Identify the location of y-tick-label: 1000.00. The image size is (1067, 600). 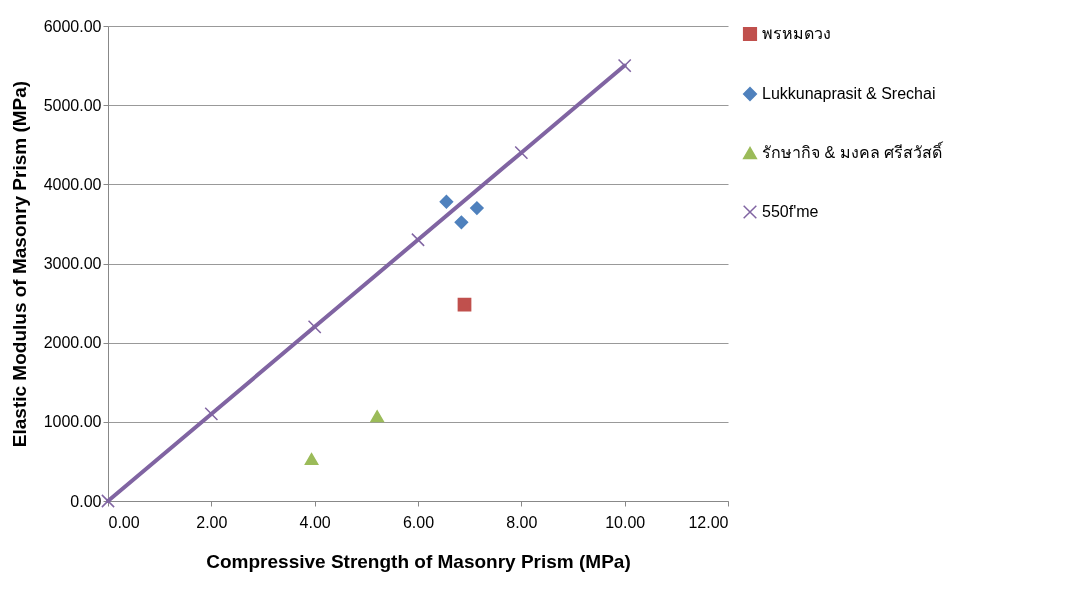
(72, 422).